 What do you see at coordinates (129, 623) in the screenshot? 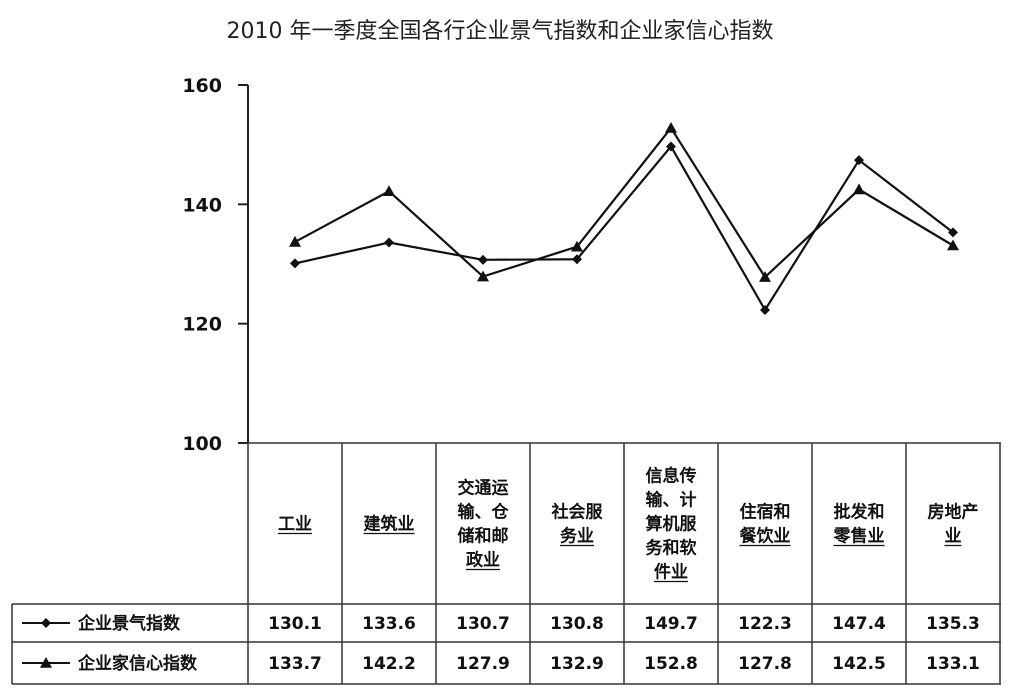
I see `legend-label: 企业景气指数` at bounding box center [129, 623].